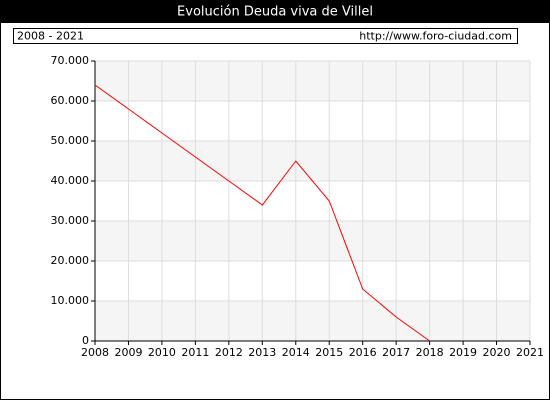 Image resolution: width=550 pixels, height=404 pixels. I want to click on y-tick-label: 20.000, so click(70, 260).